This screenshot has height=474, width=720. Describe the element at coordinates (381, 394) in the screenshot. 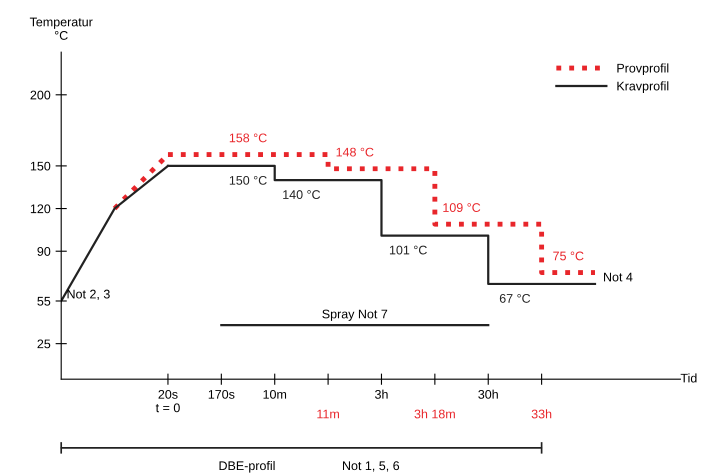

I see `x-tick-label: 3h` at that location.